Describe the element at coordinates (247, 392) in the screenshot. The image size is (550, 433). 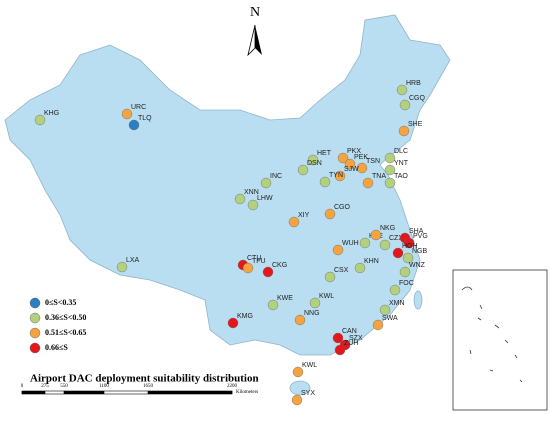
I see `scale-unit: Kilometers` at that location.